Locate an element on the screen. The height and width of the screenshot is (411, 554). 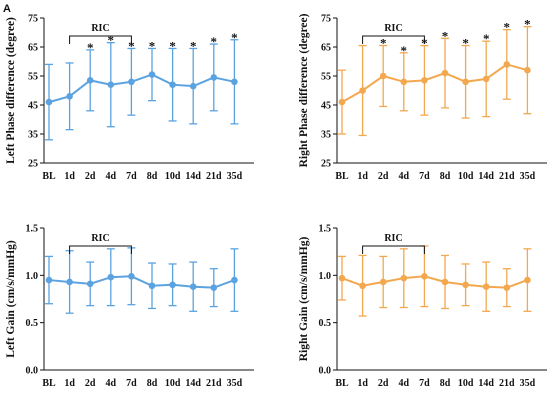
y-tick-label: 25 is located at coordinates (33, 164).